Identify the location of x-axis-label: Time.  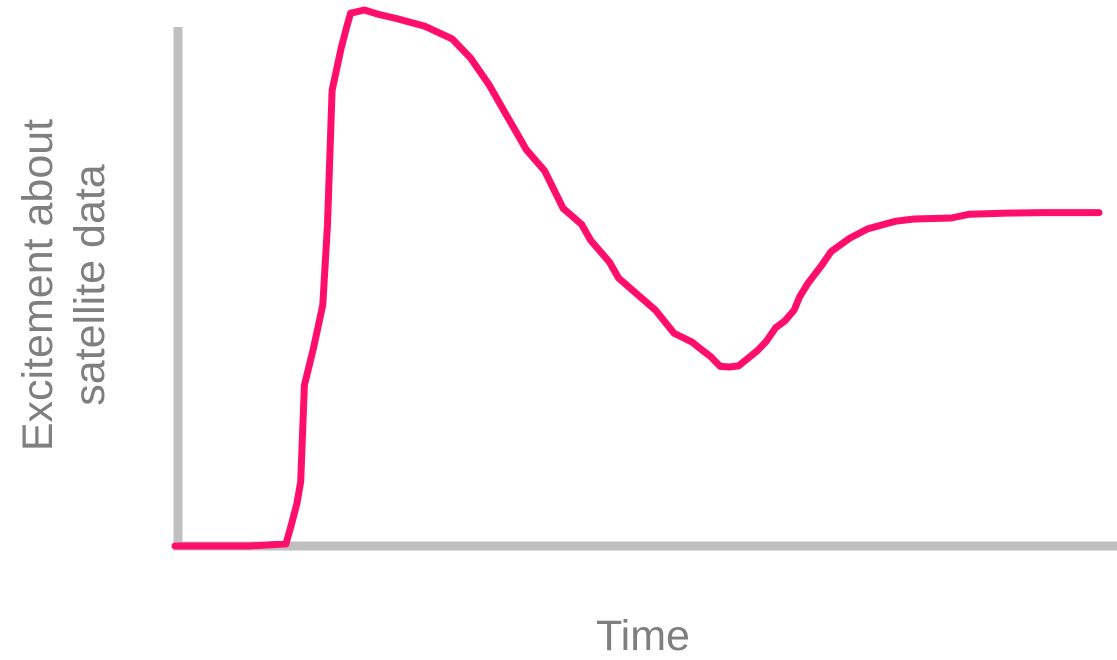
(643, 636).